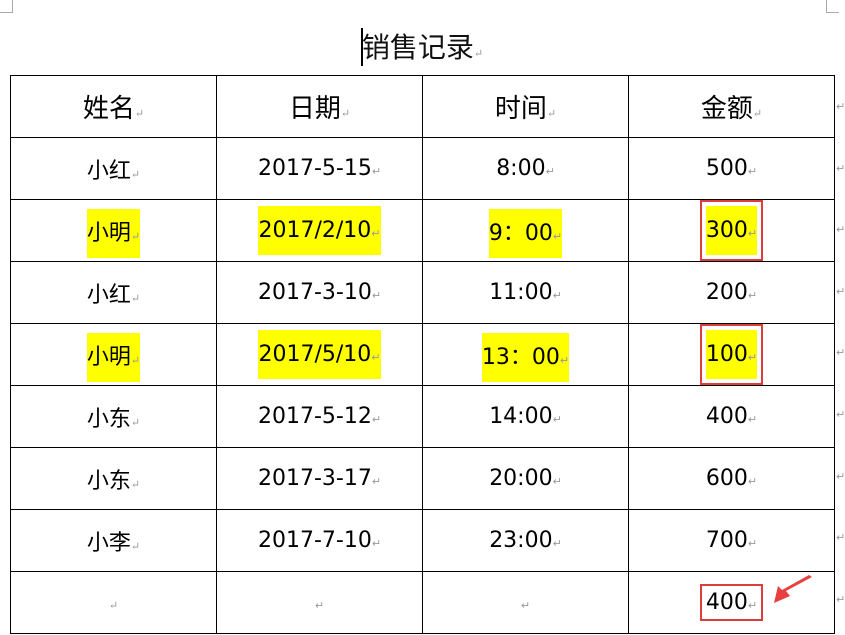 The height and width of the screenshot is (635, 845). I want to click on table-cell: 2017-3-10↵, so click(319, 292).